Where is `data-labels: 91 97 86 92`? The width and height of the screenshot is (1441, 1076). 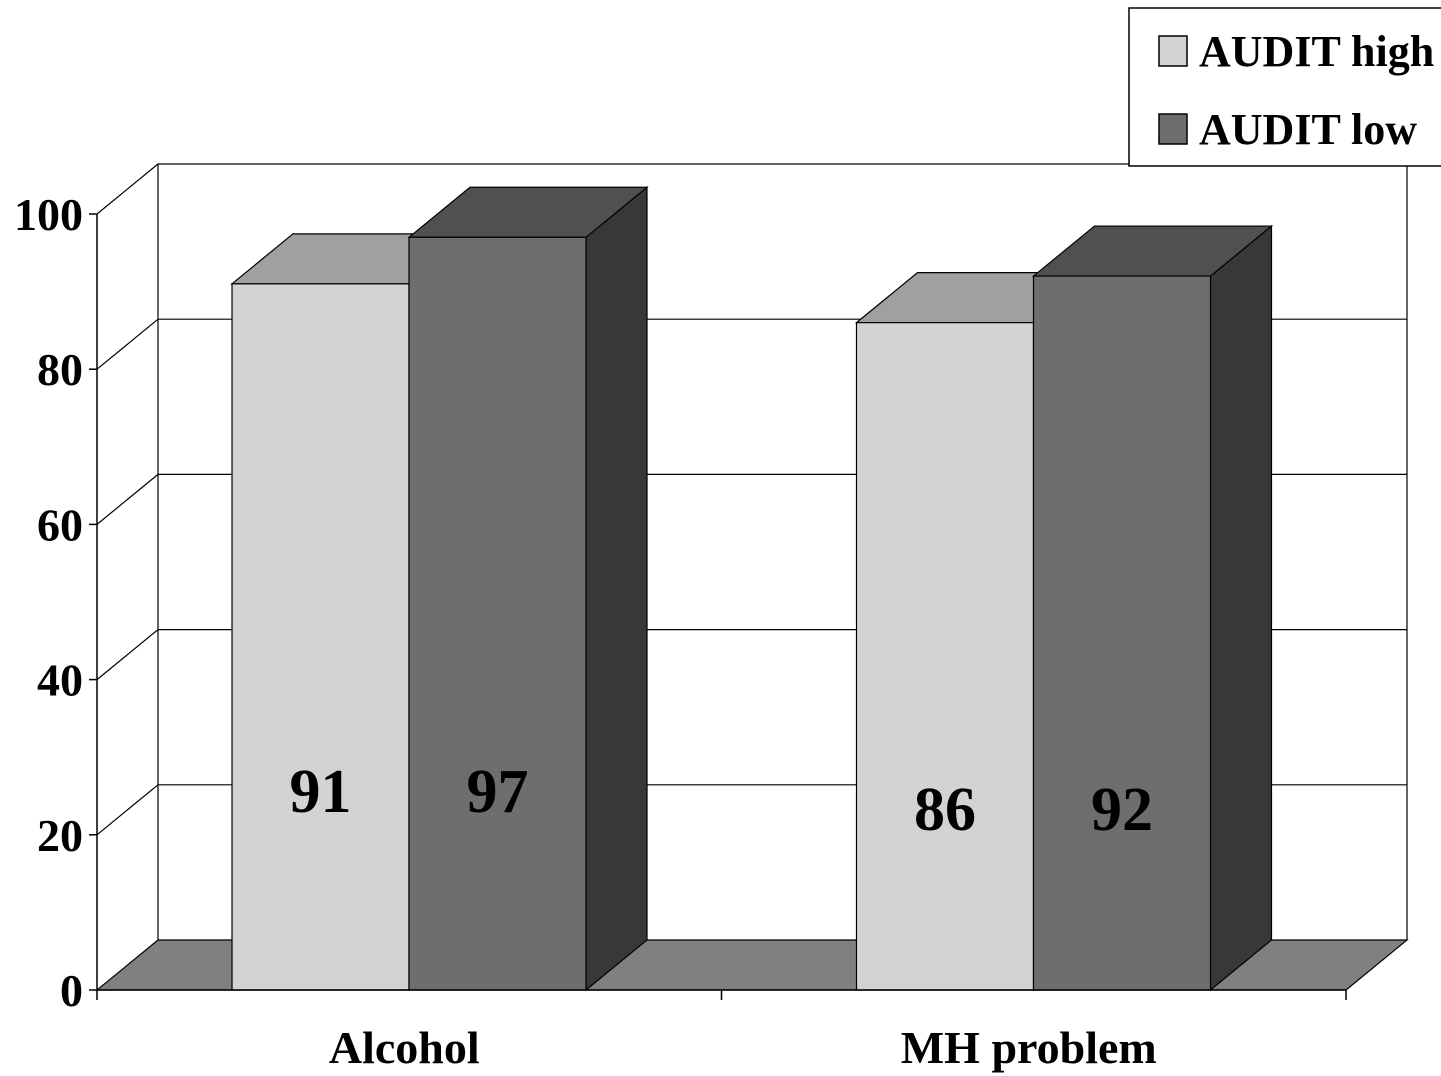
data-labels: 91 97 86 92 is located at coordinates (722, 801).